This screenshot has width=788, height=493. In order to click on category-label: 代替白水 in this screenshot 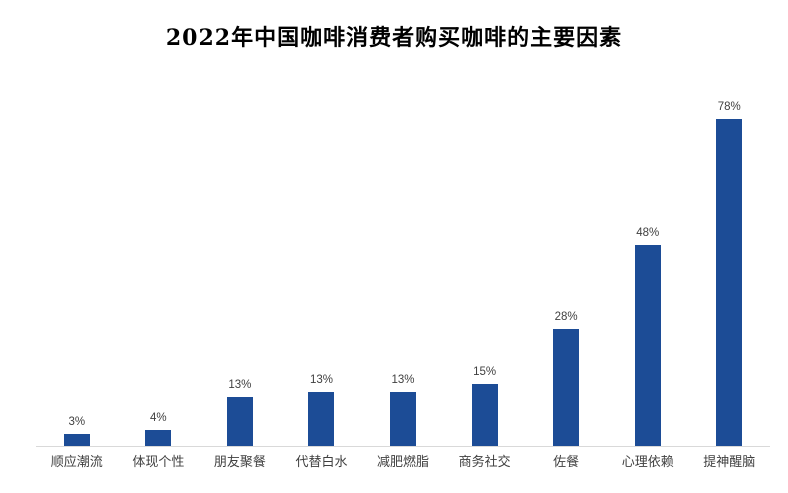, I will do `click(321, 462)`.